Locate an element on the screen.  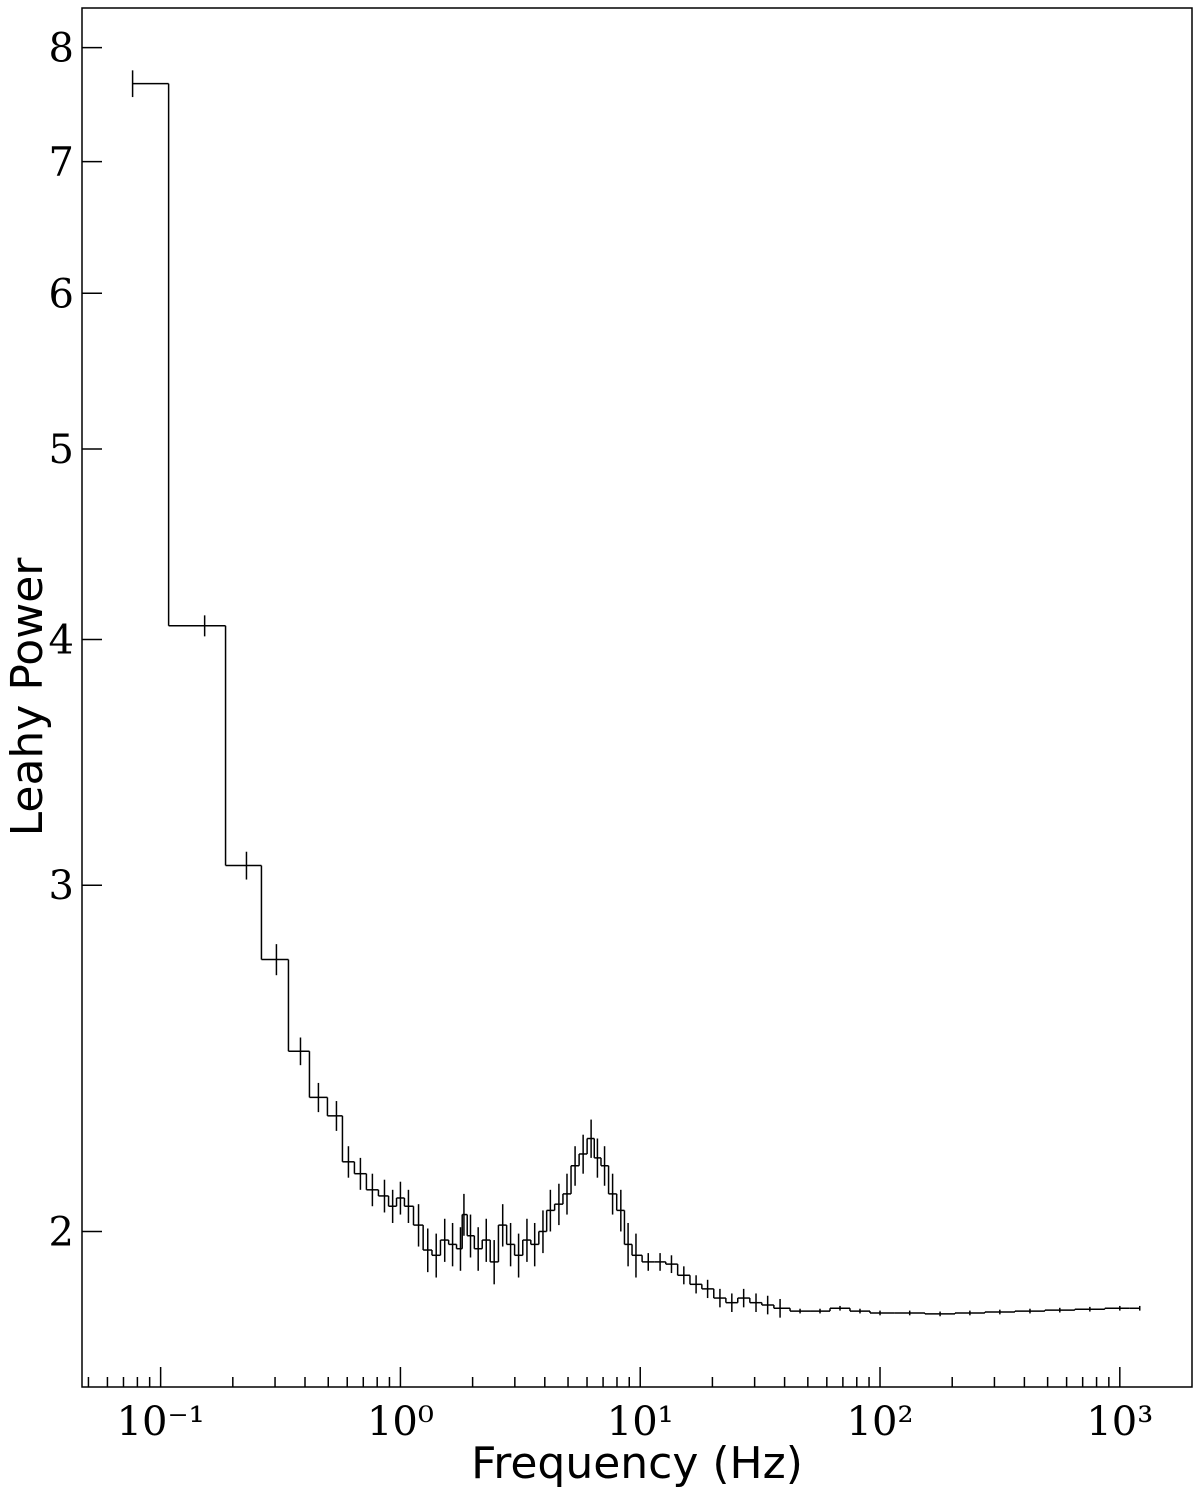
y-tick-label: 6 is located at coordinates (61, 294).